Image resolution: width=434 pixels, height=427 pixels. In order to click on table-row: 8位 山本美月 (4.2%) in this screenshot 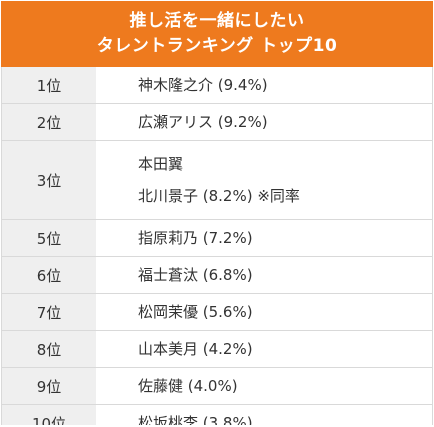, I will do `click(217, 349)`.